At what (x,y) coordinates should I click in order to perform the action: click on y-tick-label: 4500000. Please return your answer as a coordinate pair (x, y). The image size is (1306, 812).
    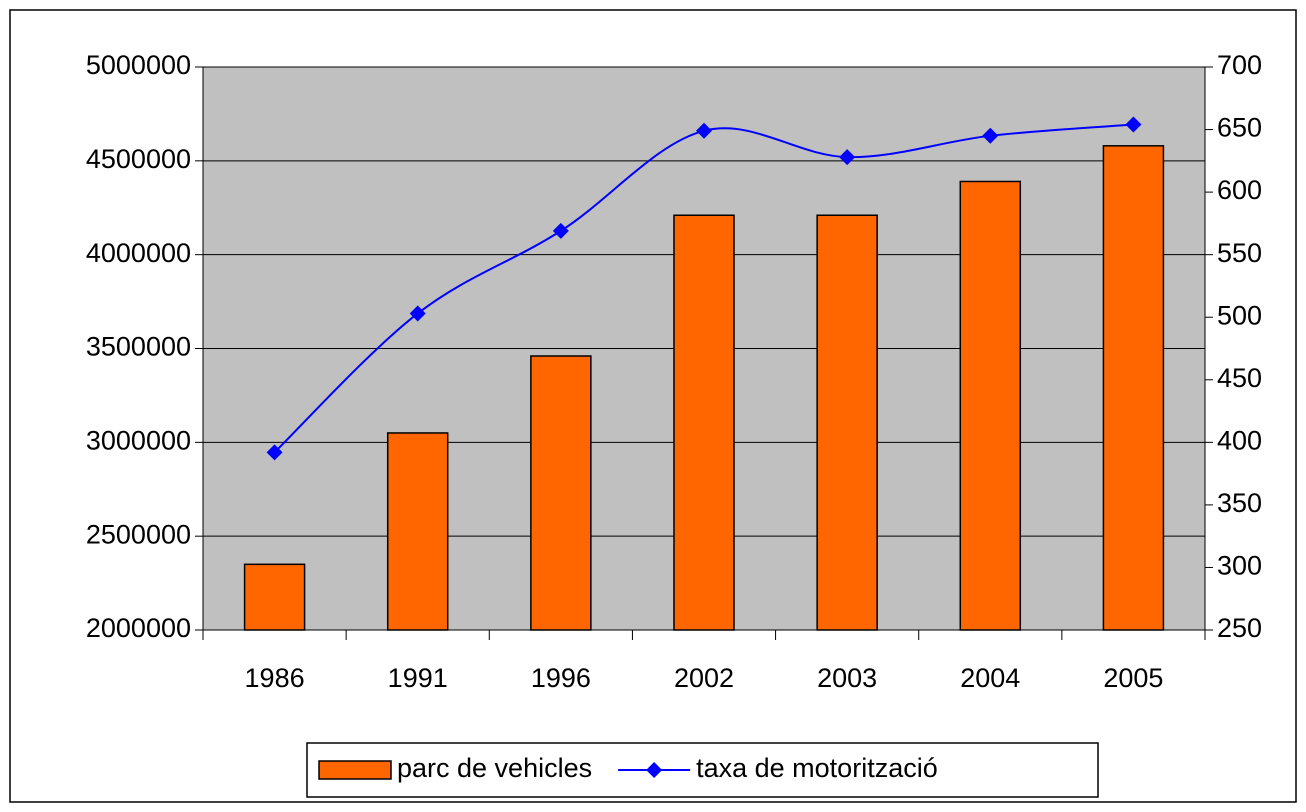
    Looking at the image, I should click on (138, 159).